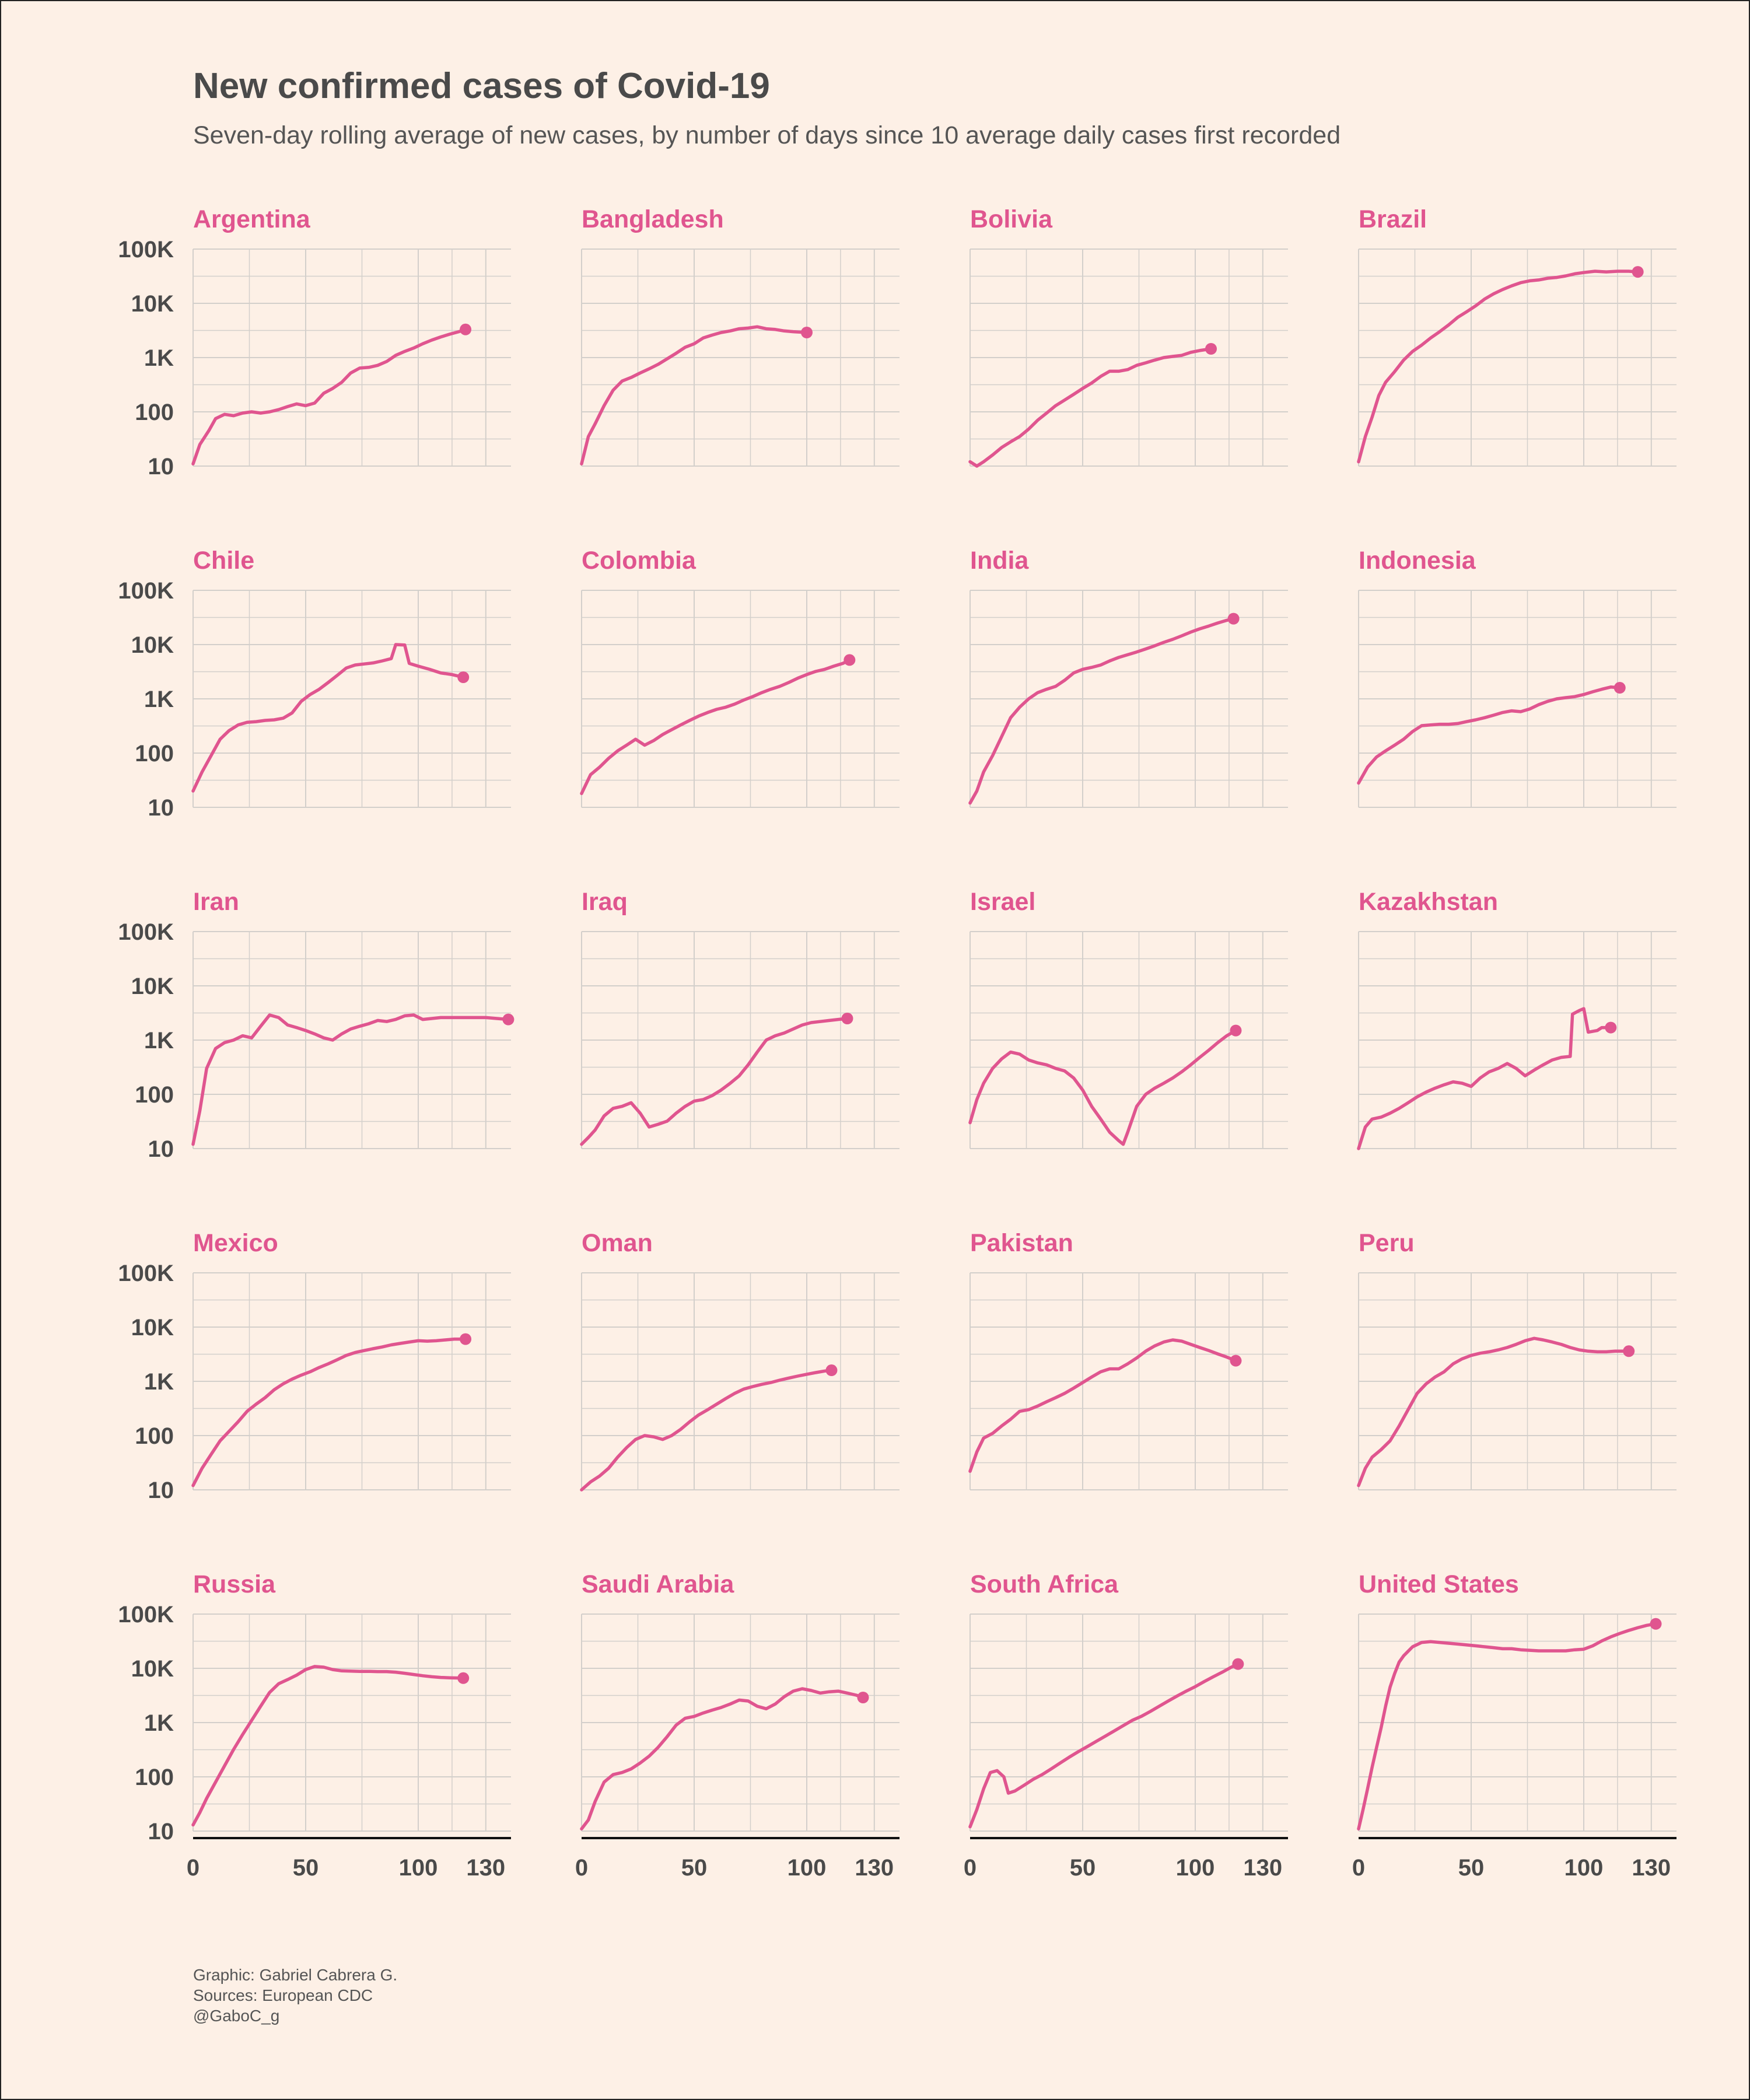 Image resolution: width=1750 pixels, height=2100 pixels. Describe the element at coordinates (1002, 902) in the screenshot. I see `panel-title: Israel` at that location.